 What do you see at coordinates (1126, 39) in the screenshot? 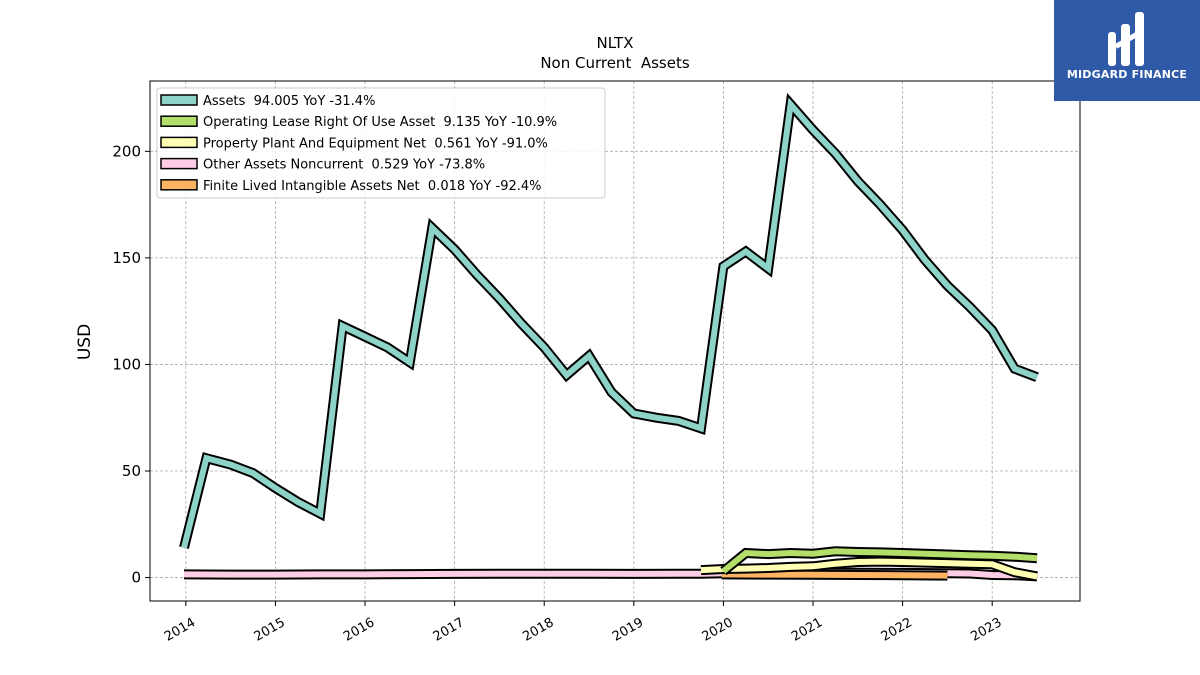
I see `logo-mark-icon` at bounding box center [1126, 39].